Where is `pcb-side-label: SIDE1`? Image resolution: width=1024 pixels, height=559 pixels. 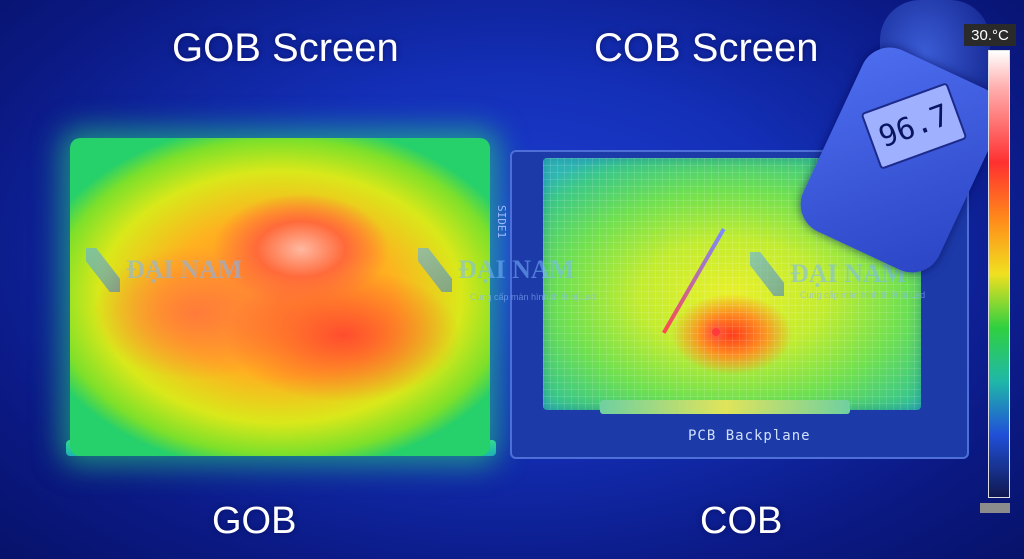
pcb-side-label: SIDE1 is located at coordinates (501, 222).